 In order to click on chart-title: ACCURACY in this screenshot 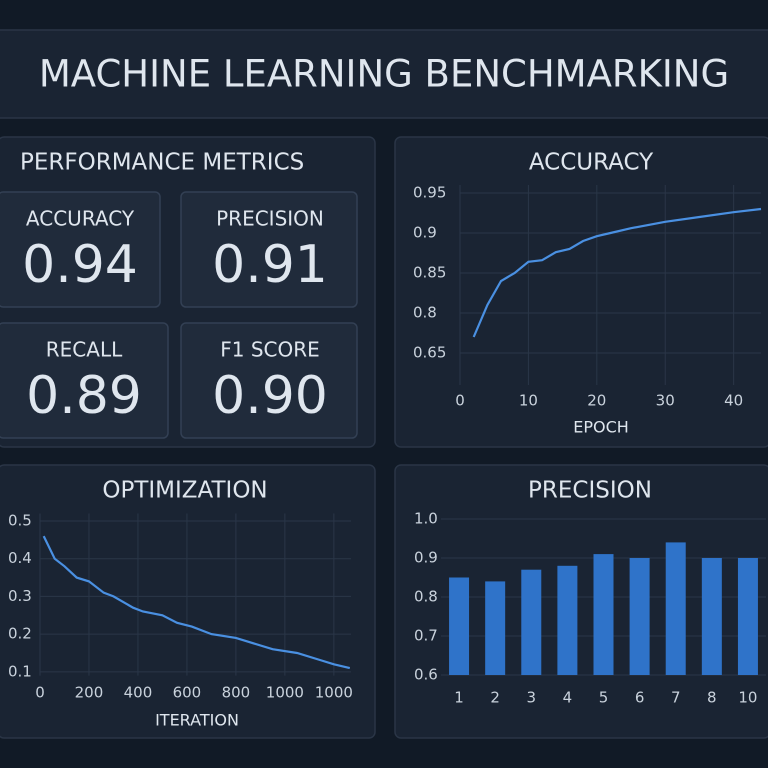, I will do `click(591, 163)`.